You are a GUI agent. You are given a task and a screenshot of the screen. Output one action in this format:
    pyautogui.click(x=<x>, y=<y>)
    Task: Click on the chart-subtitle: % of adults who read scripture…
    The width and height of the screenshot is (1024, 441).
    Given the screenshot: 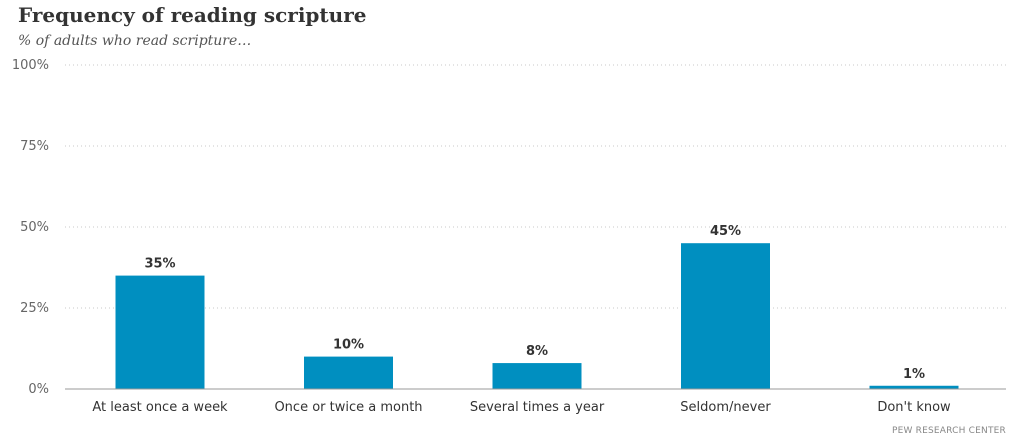 What is the action you would take?
    pyautogui.click(x=135, y=41)
    